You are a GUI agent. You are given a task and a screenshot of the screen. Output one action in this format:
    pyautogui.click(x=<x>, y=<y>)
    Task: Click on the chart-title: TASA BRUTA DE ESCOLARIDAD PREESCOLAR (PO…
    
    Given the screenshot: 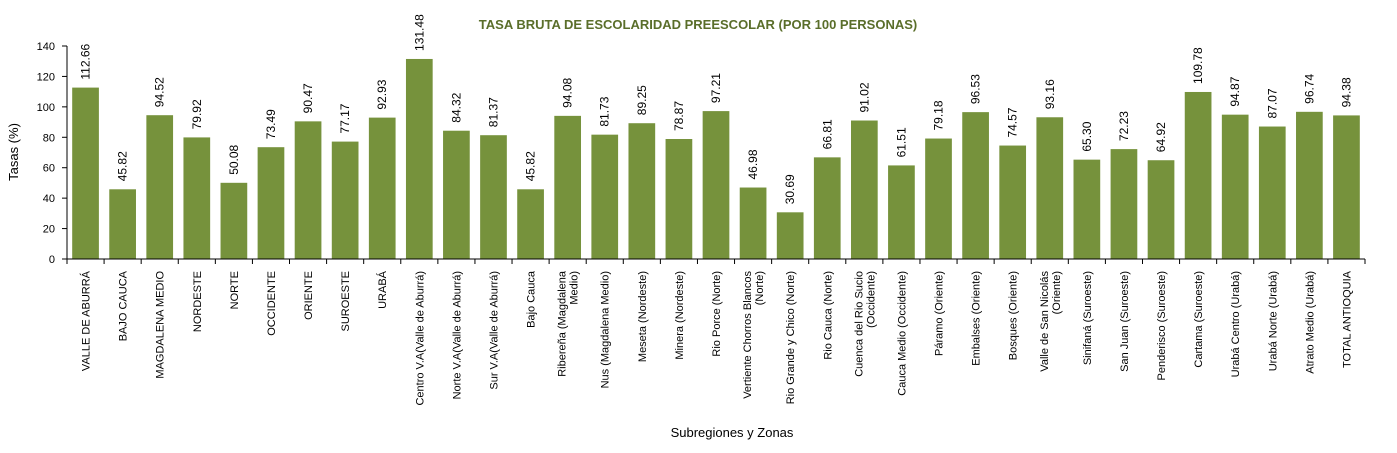 What is the action you would take?
    pyautogui.click(x=698, y=24)
    